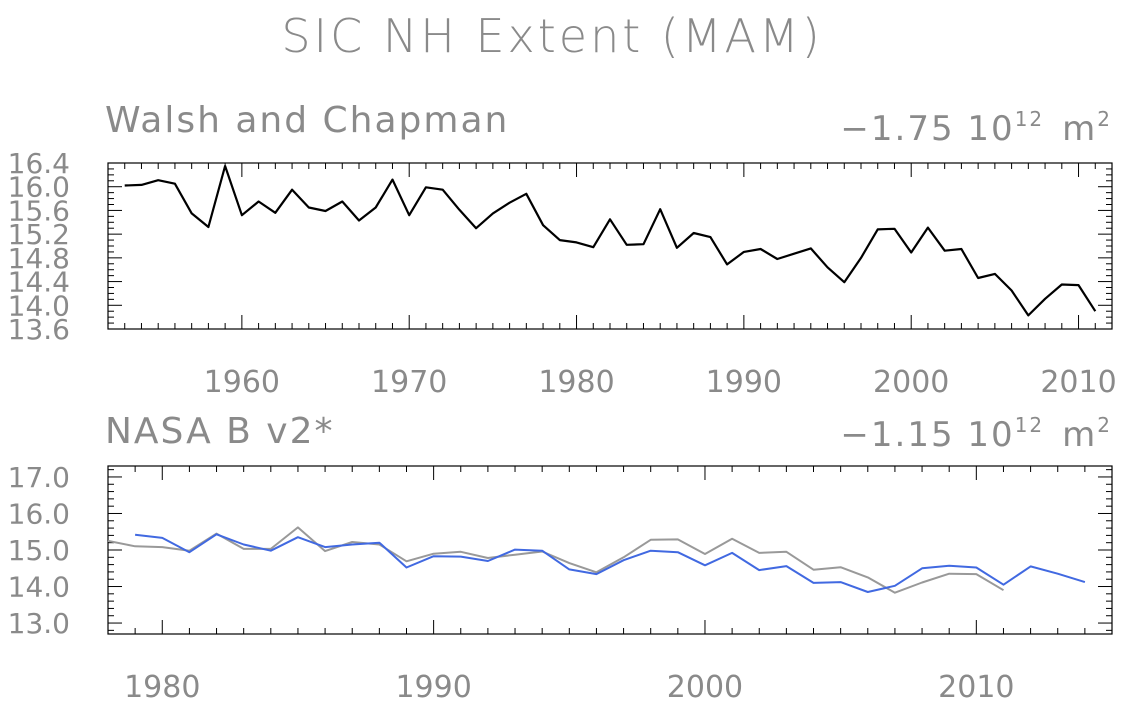  What do you see at coordinates (39, 210) in the screenshot?
I see `y-tick-label: 15.6` at bounding box center [39, 210].